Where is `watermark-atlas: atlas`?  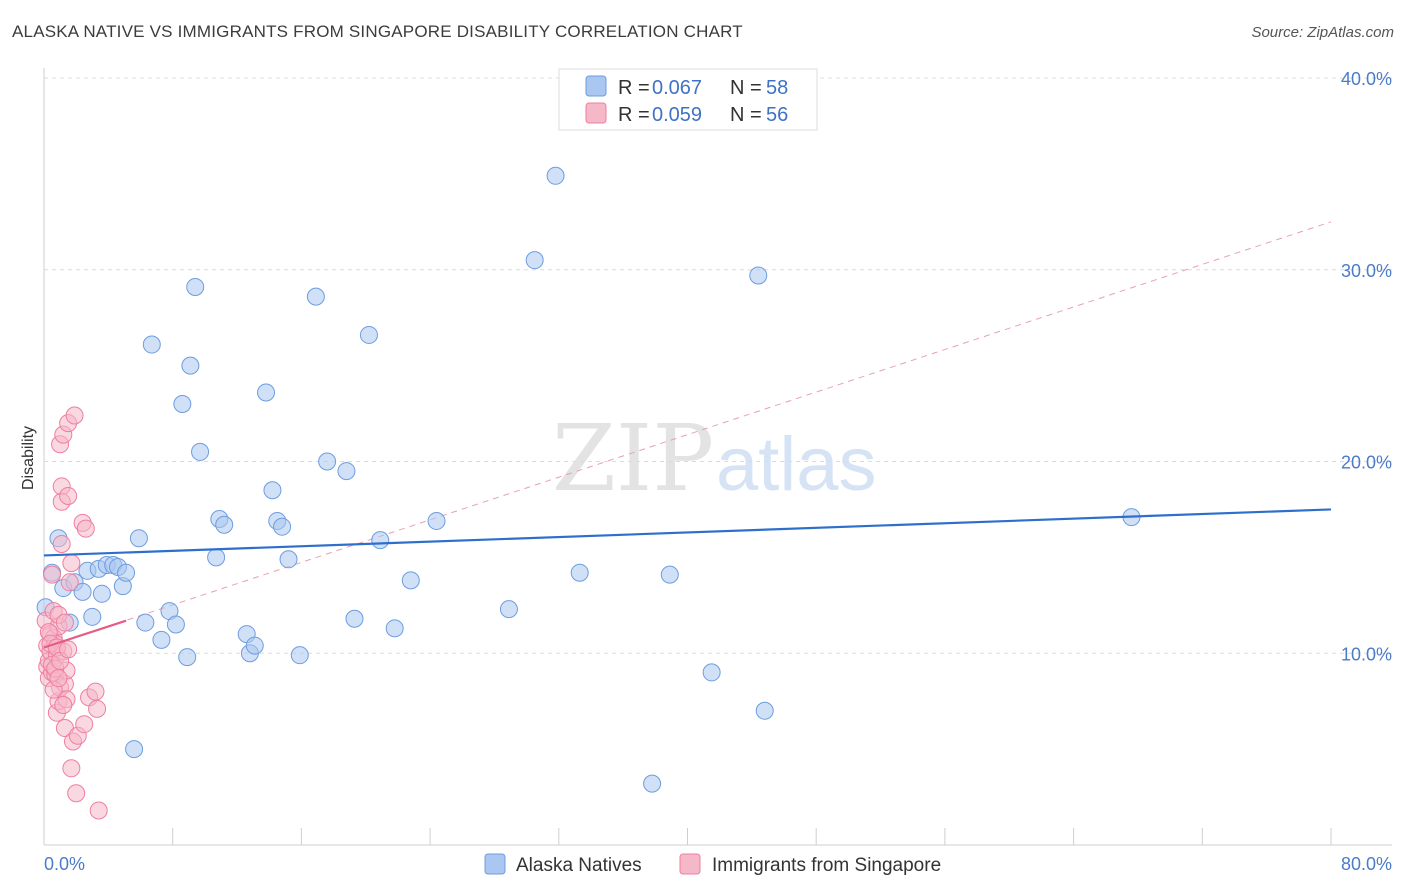
watermark-atlas: atlas is located at coordinates (796, 464).